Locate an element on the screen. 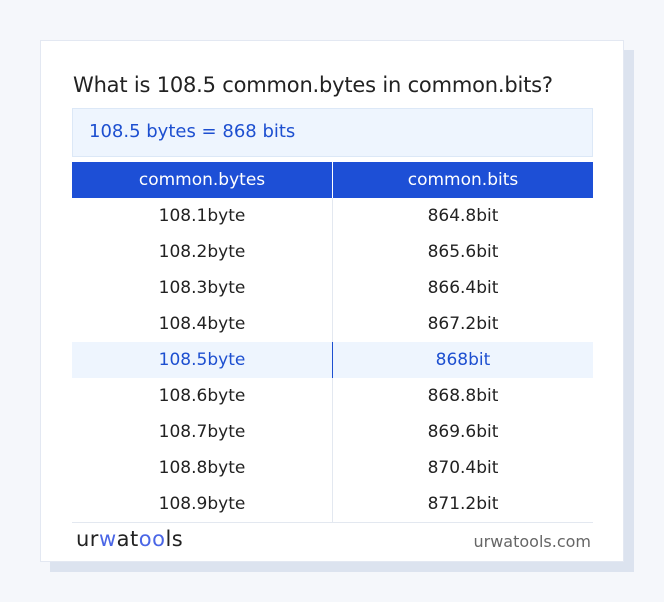 The image size is (664, 602). table-row: 108.8byte 870.4bit is located at coordinates (332, 468).